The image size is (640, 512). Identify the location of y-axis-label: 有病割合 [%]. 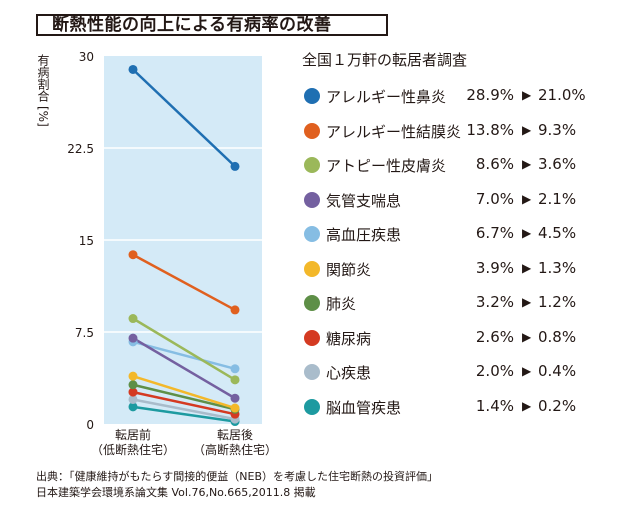
(44, 90).